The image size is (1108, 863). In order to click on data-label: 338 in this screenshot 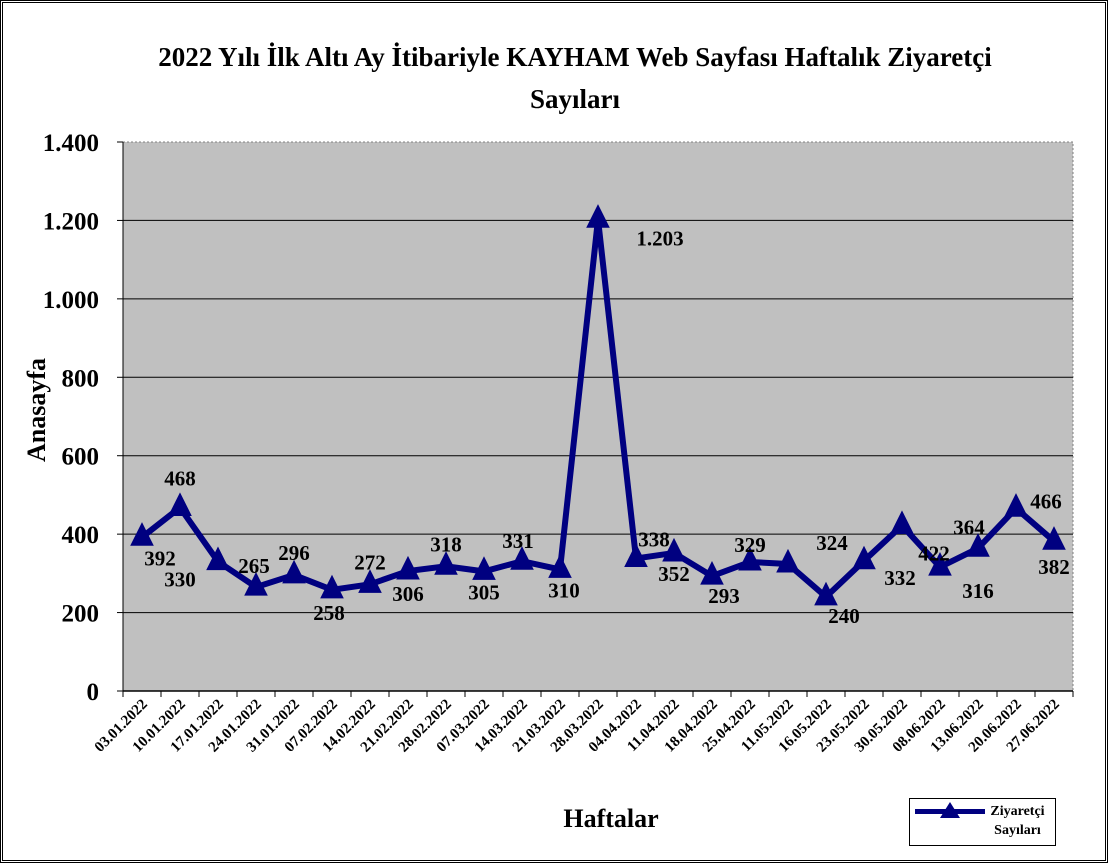, I will do `click(654, 539)`.